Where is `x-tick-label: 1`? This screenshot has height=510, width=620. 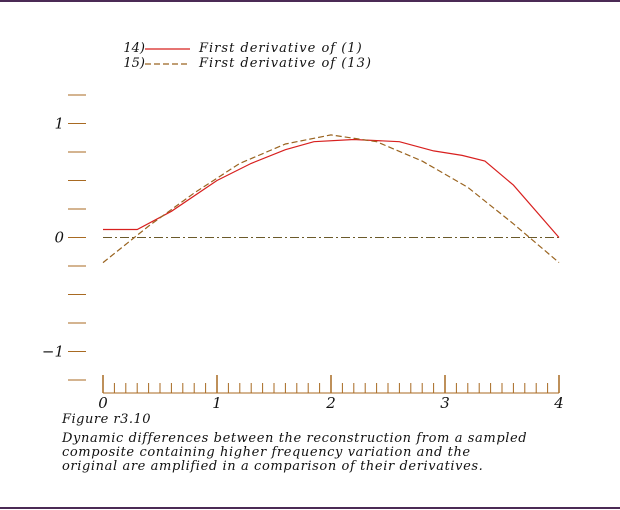 x-tick-label: 1 is located at coordinates (217, 403).